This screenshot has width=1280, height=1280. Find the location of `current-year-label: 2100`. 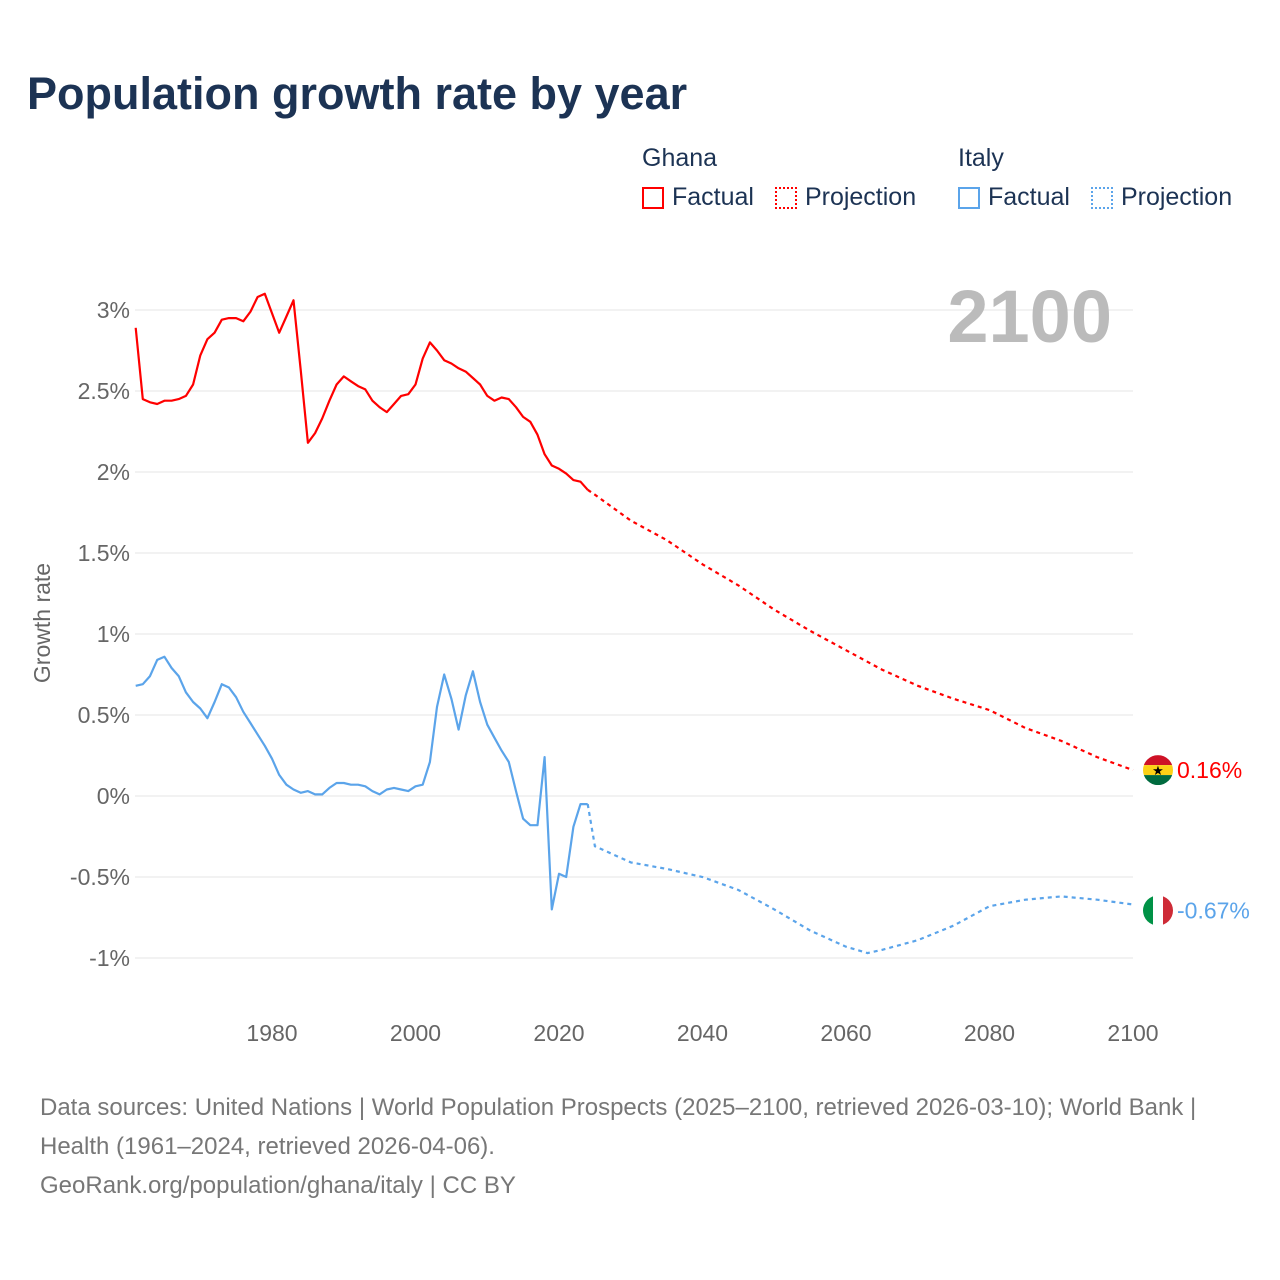

current-year-label: 2100 is located at coordinates (1029, 316).